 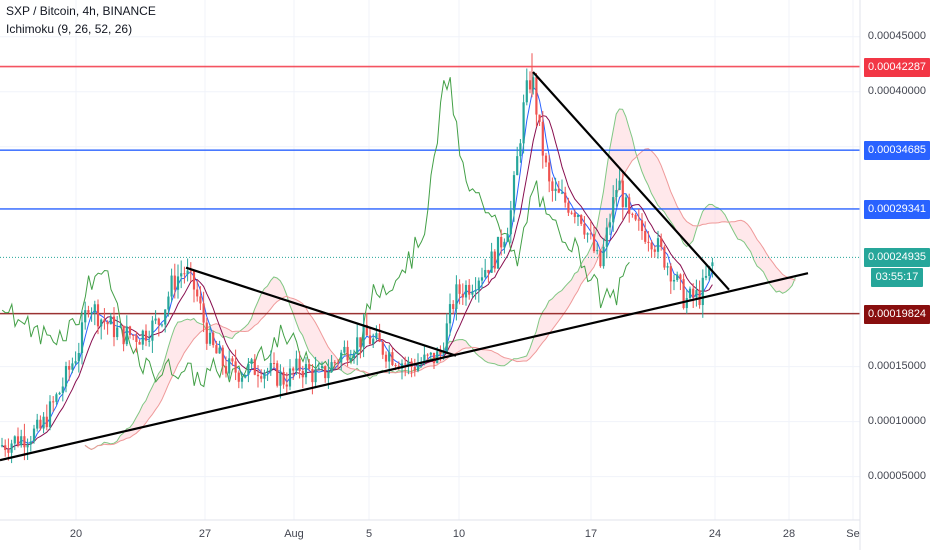 I want to click on x-tick-label: Se, so click(x=853, y=534).